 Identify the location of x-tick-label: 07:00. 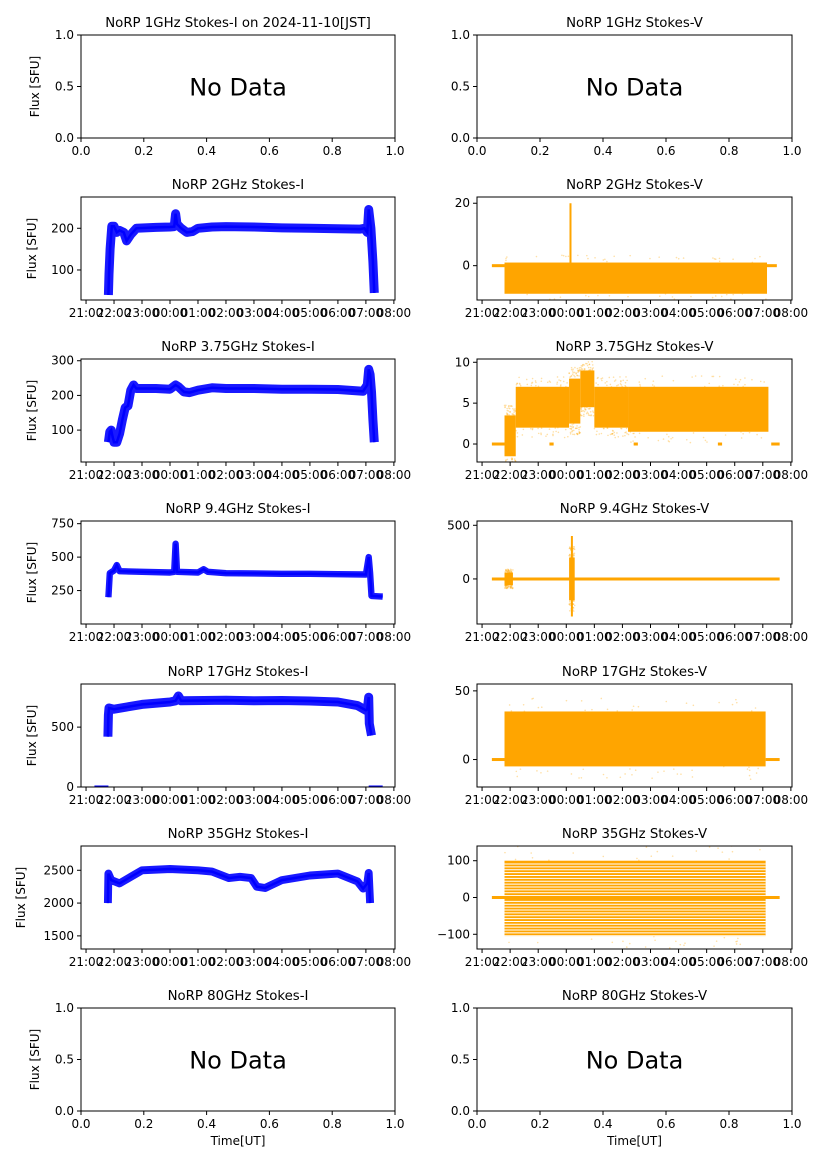
(366, 962).